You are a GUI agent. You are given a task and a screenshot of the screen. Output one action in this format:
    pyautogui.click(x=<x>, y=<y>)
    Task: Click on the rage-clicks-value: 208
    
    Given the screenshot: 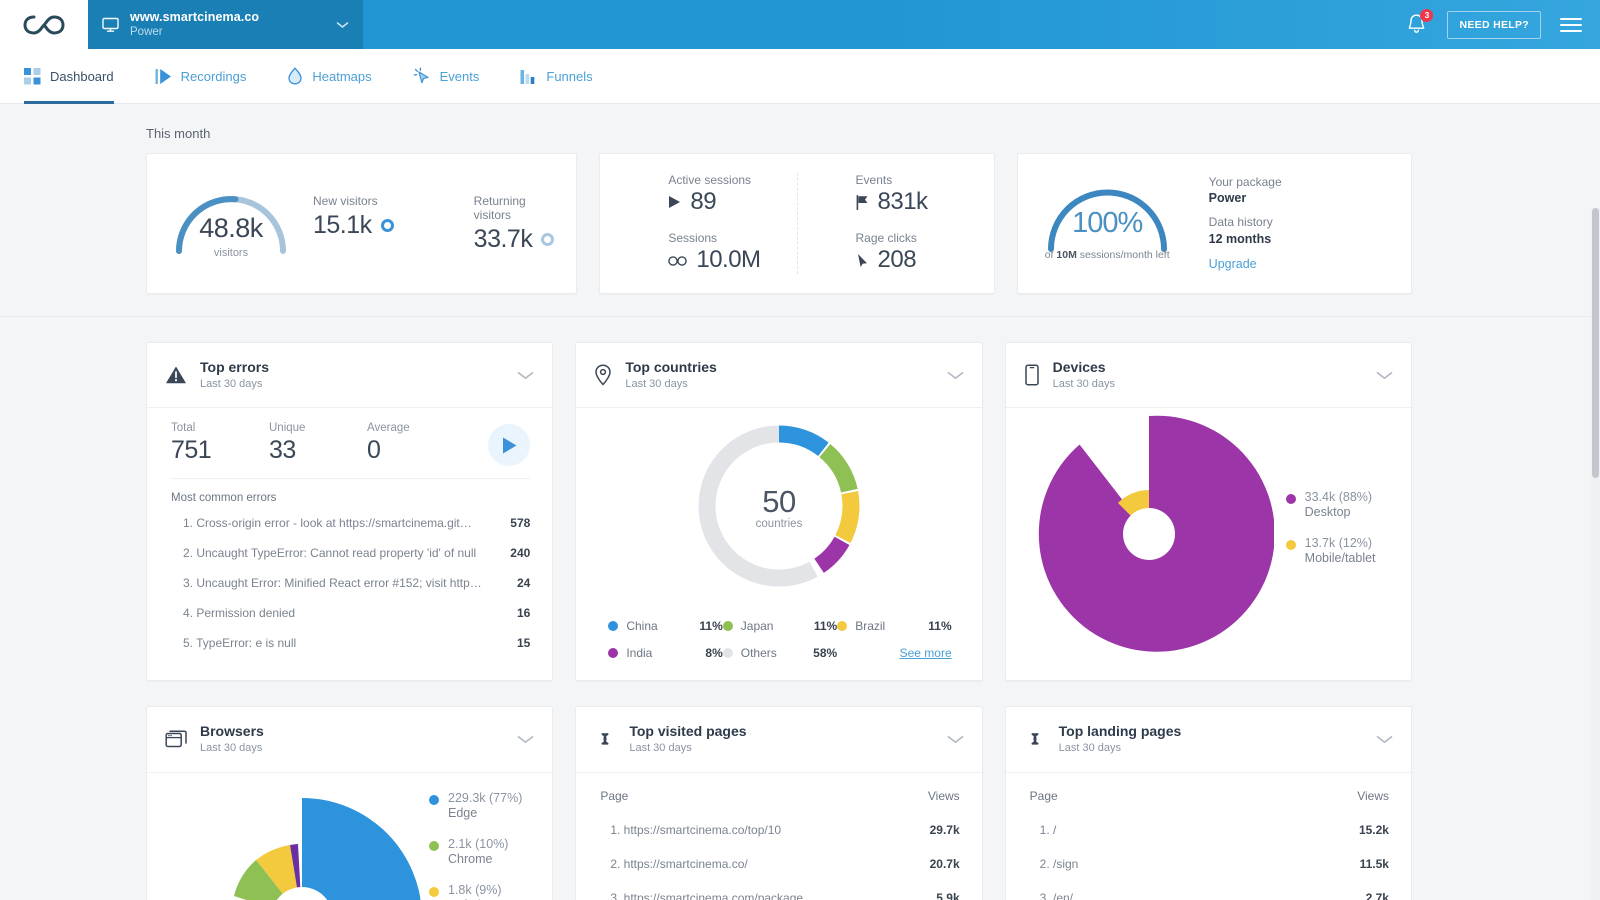 What is the action you would take?
    pyautogui.click(x=897, y=259)
    